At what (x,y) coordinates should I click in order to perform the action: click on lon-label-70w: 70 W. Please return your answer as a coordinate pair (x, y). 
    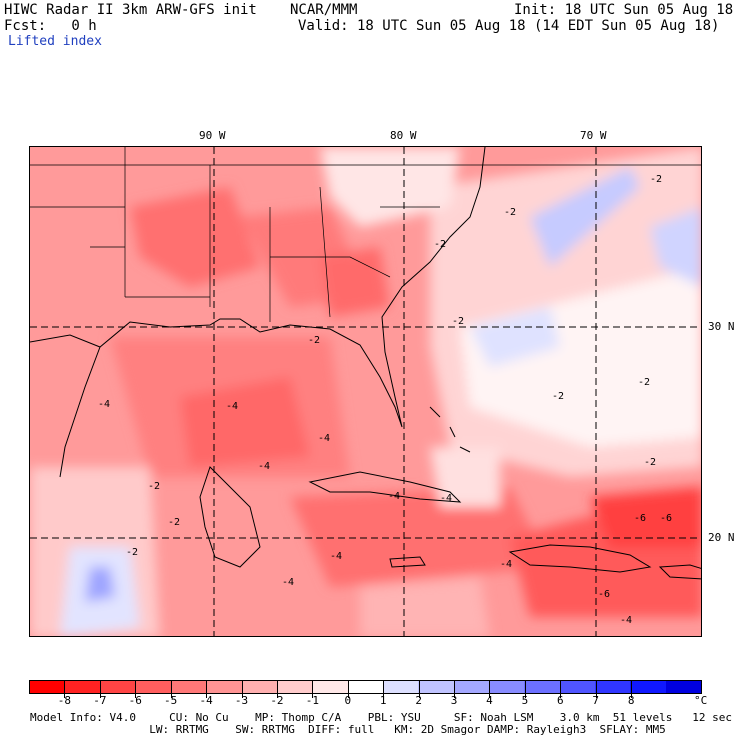
    Looking at the image, I should click on (593, 135).